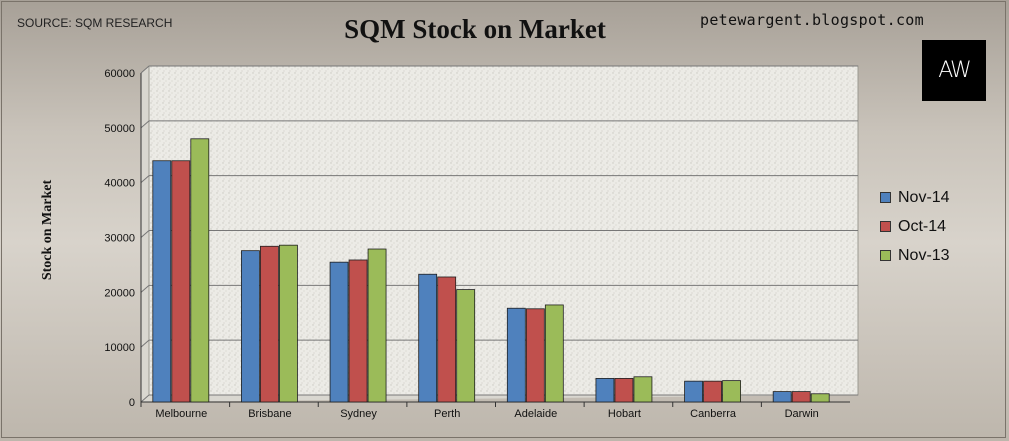 This screenshot has height=441, width=1009. What do you see at coordinates (922, 226) in the screenshot?
I see `legend-label: Oct-14` at bounding box center [922, 226].